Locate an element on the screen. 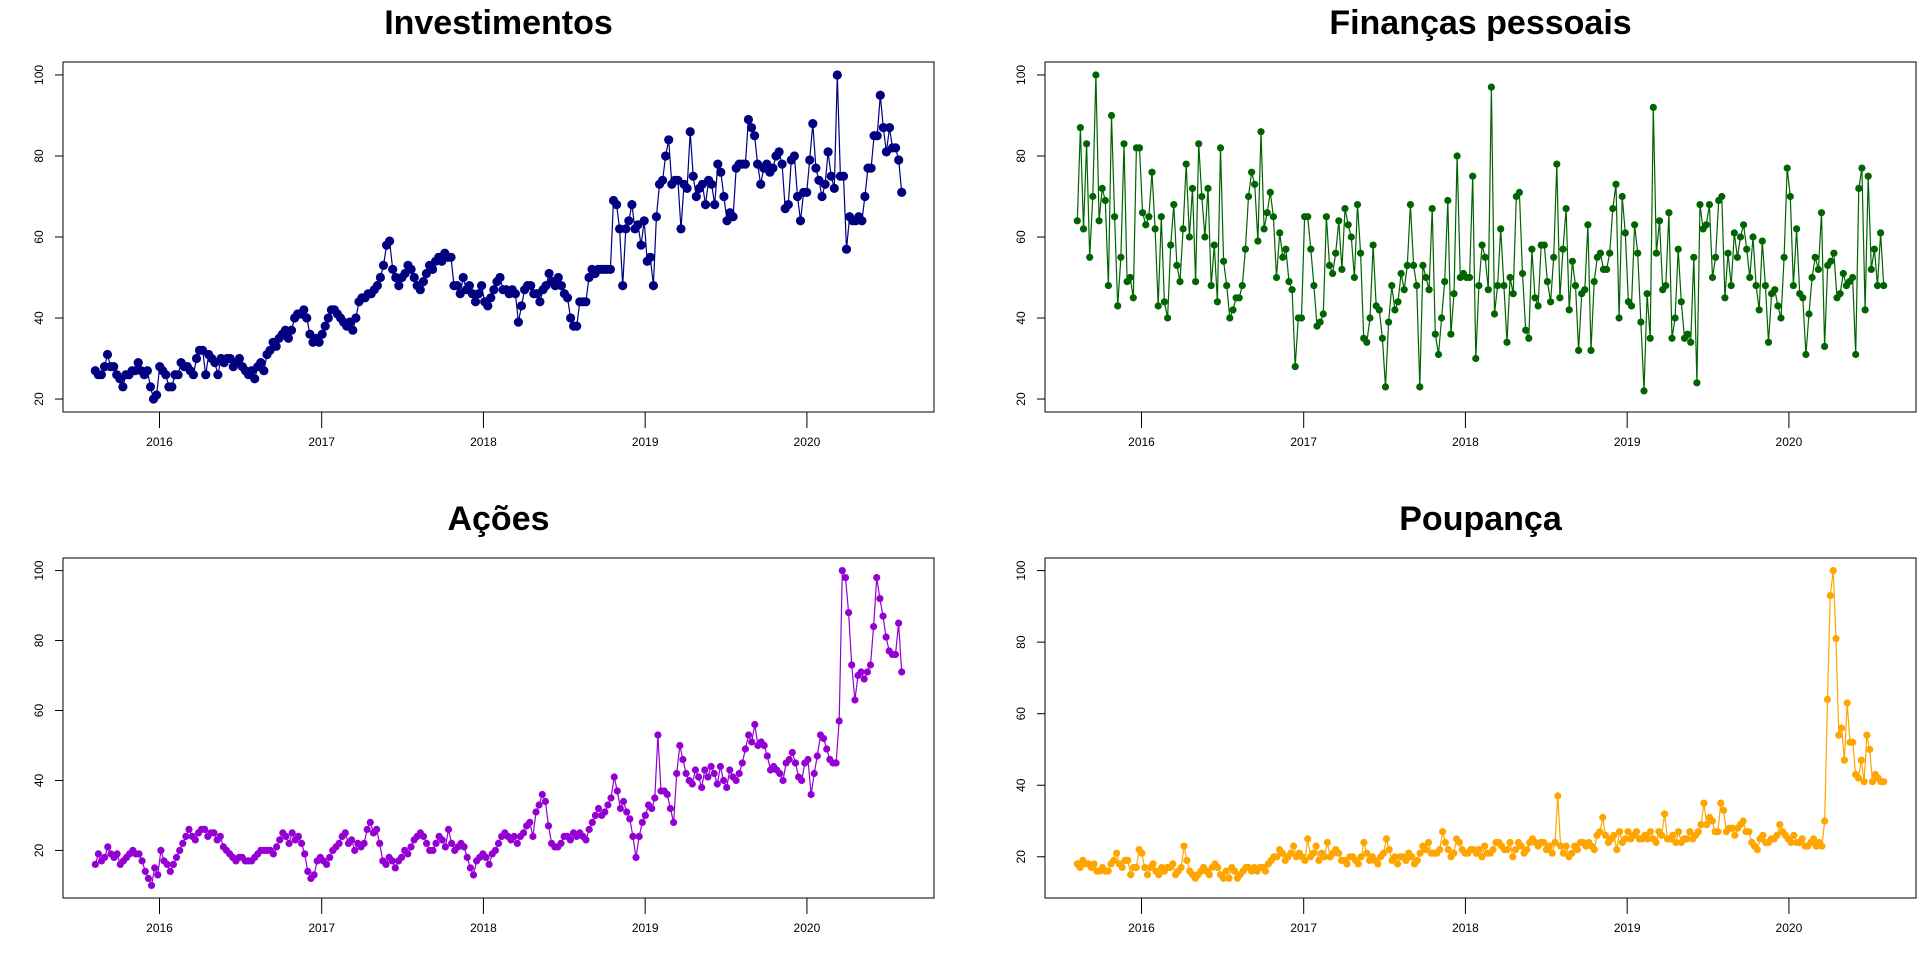 This screenshot has width=1920, height=974. x-tick-label: 2018 is located at coordinates (1465, 442).